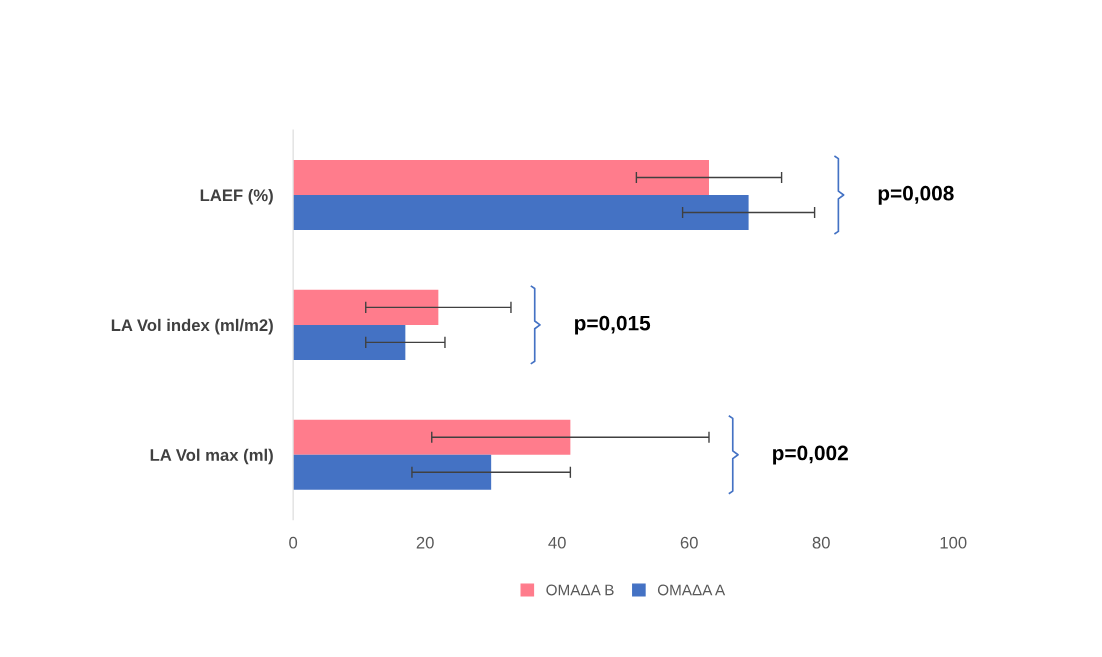 This screenshot has height=657, width=1102. What do you see at coordinates (916, 195) in the screenshot?
I see `annotation: p=0,008` at bounding box center [916, 195].